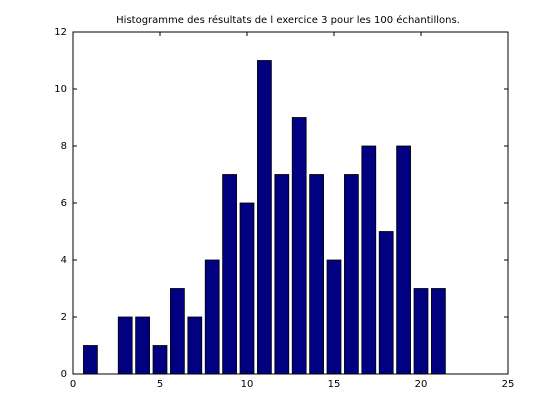 The height and width of the screenshot is (420, 560). Describe the element at coordinates (64, 317) in the screenshot. I see `y-tick-label: 2` at that location.